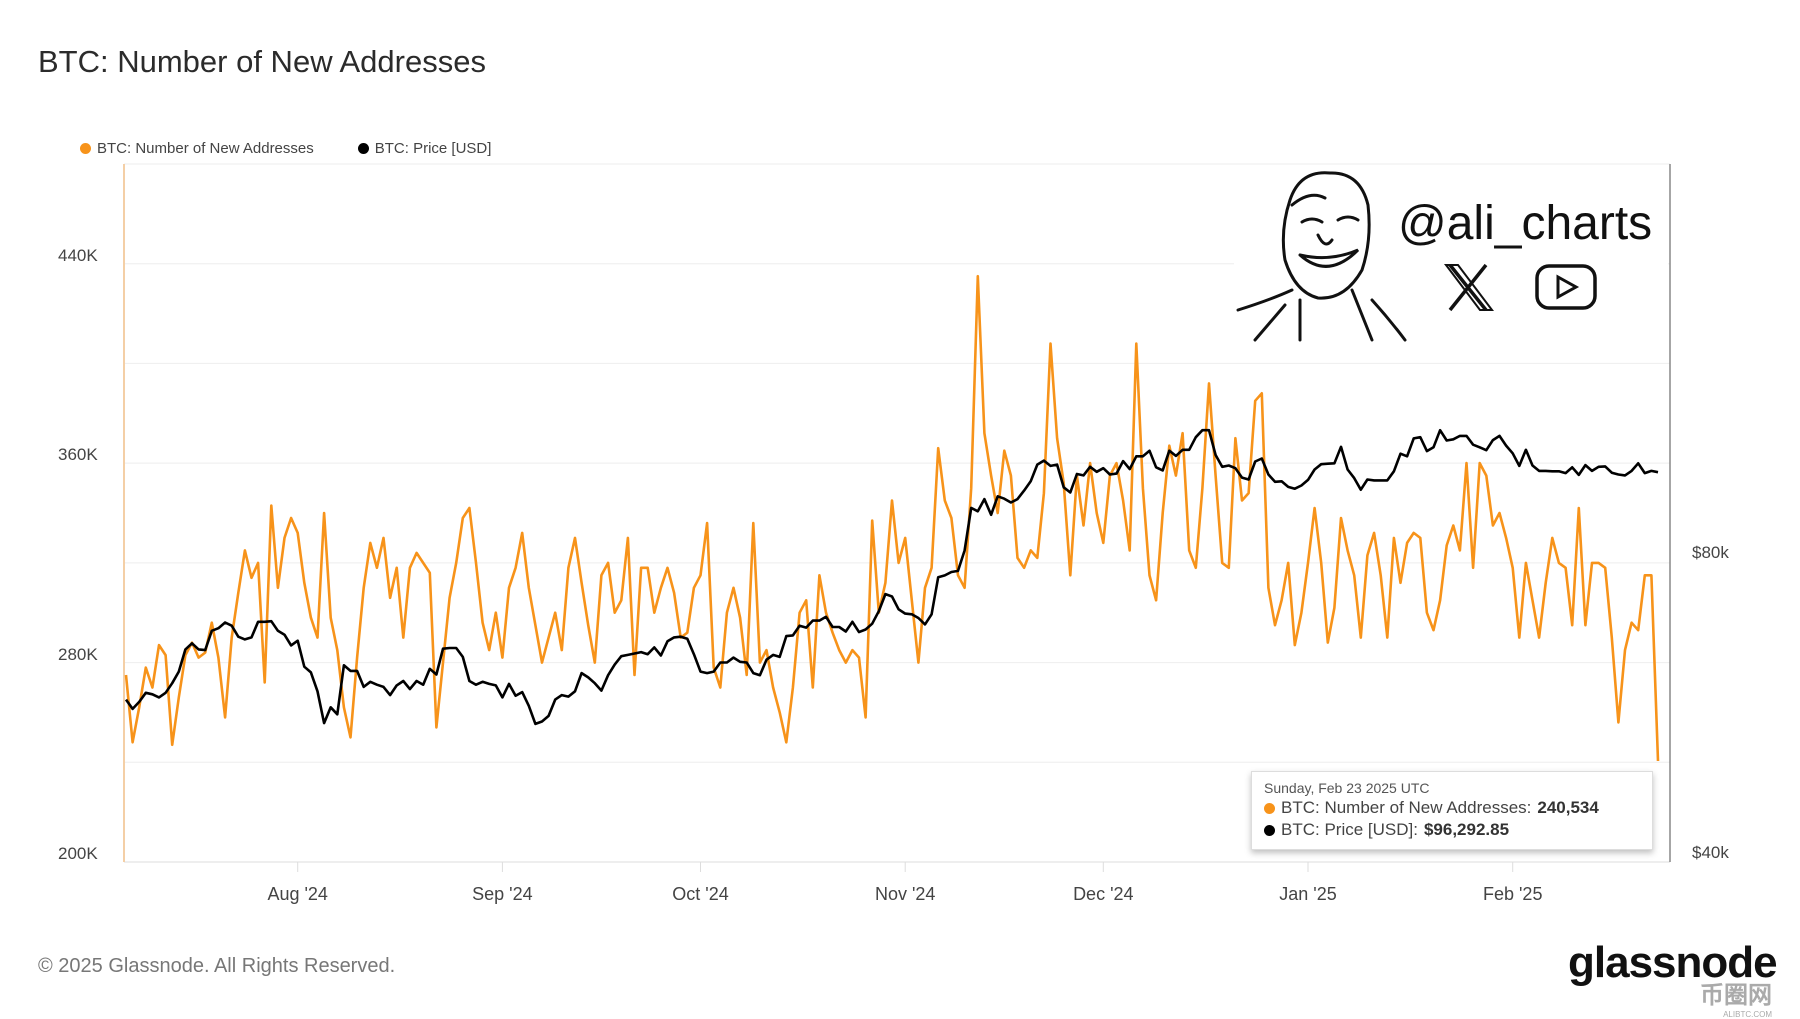 This screenshot has width=1800, height=1019. I want to click on alibtc-watermark-logo: 币圈网 ALIBTC.COM, so click(1736, 1000).